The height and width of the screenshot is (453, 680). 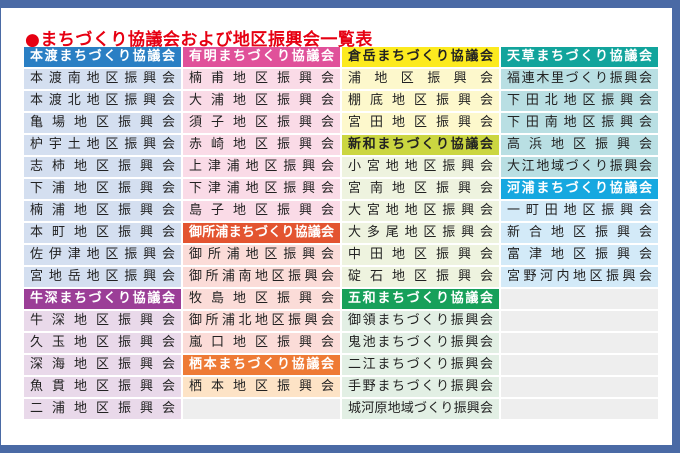 I want to click on association-cell: 浦地区振興会, so click(x=420, y=79).